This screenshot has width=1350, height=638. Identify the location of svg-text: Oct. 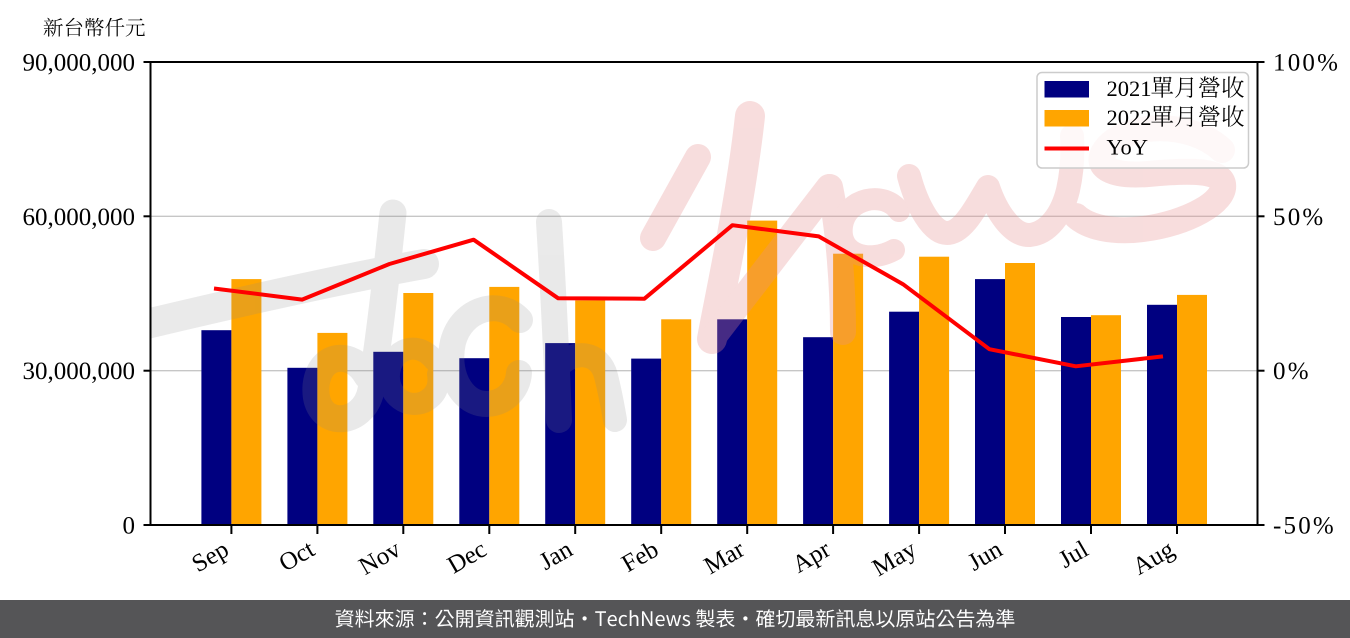
(297, 556).